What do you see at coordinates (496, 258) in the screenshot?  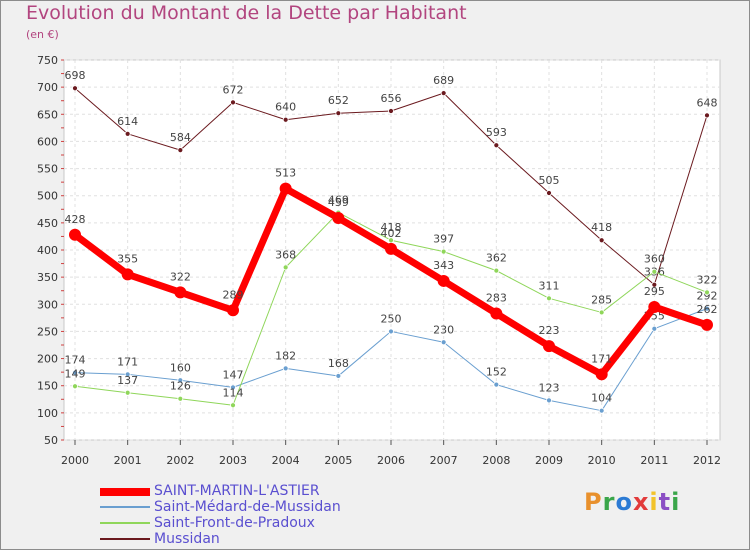 I see `data-label: 362` at bounding box center [496, 258].